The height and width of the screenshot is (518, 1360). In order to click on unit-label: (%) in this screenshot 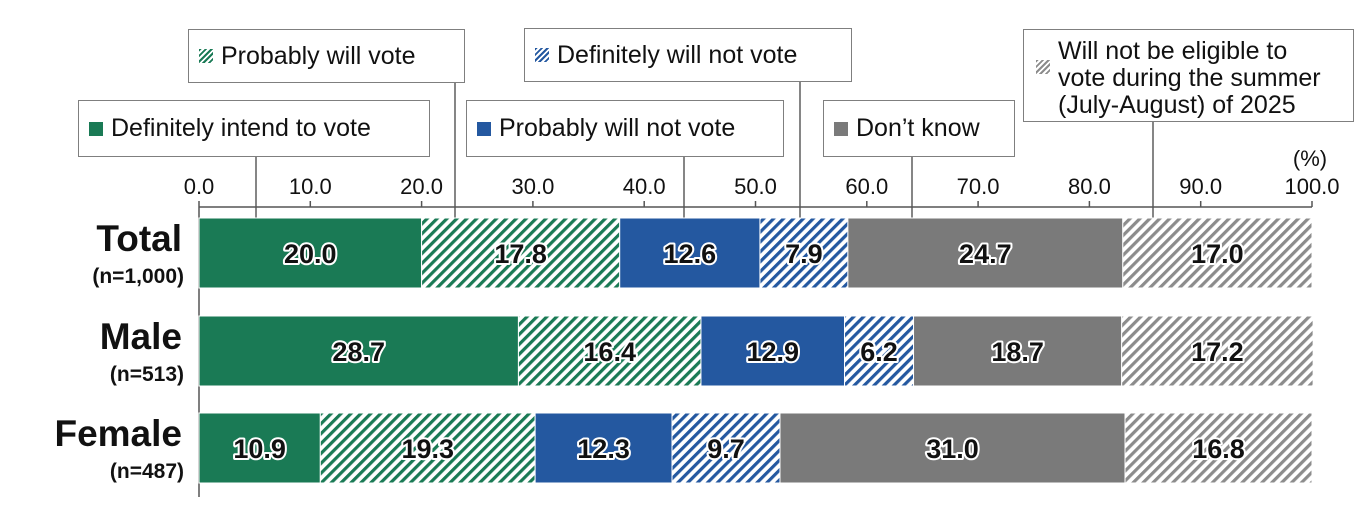, I will do `click(1310, 158)`.